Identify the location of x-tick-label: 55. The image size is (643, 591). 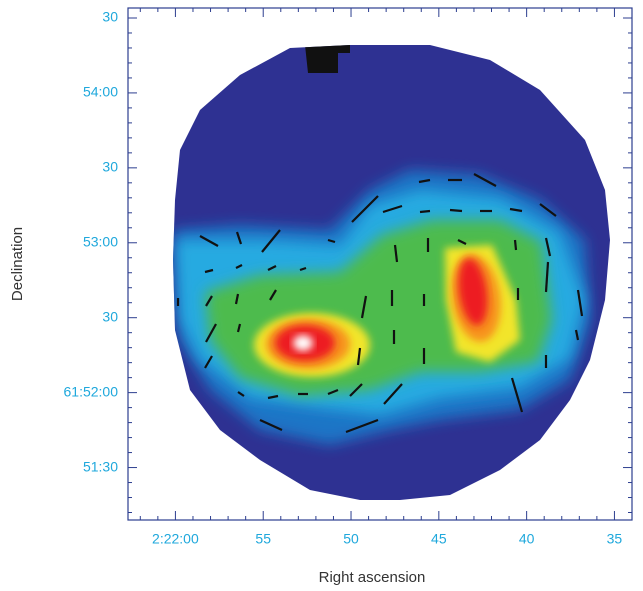
(263, 539).